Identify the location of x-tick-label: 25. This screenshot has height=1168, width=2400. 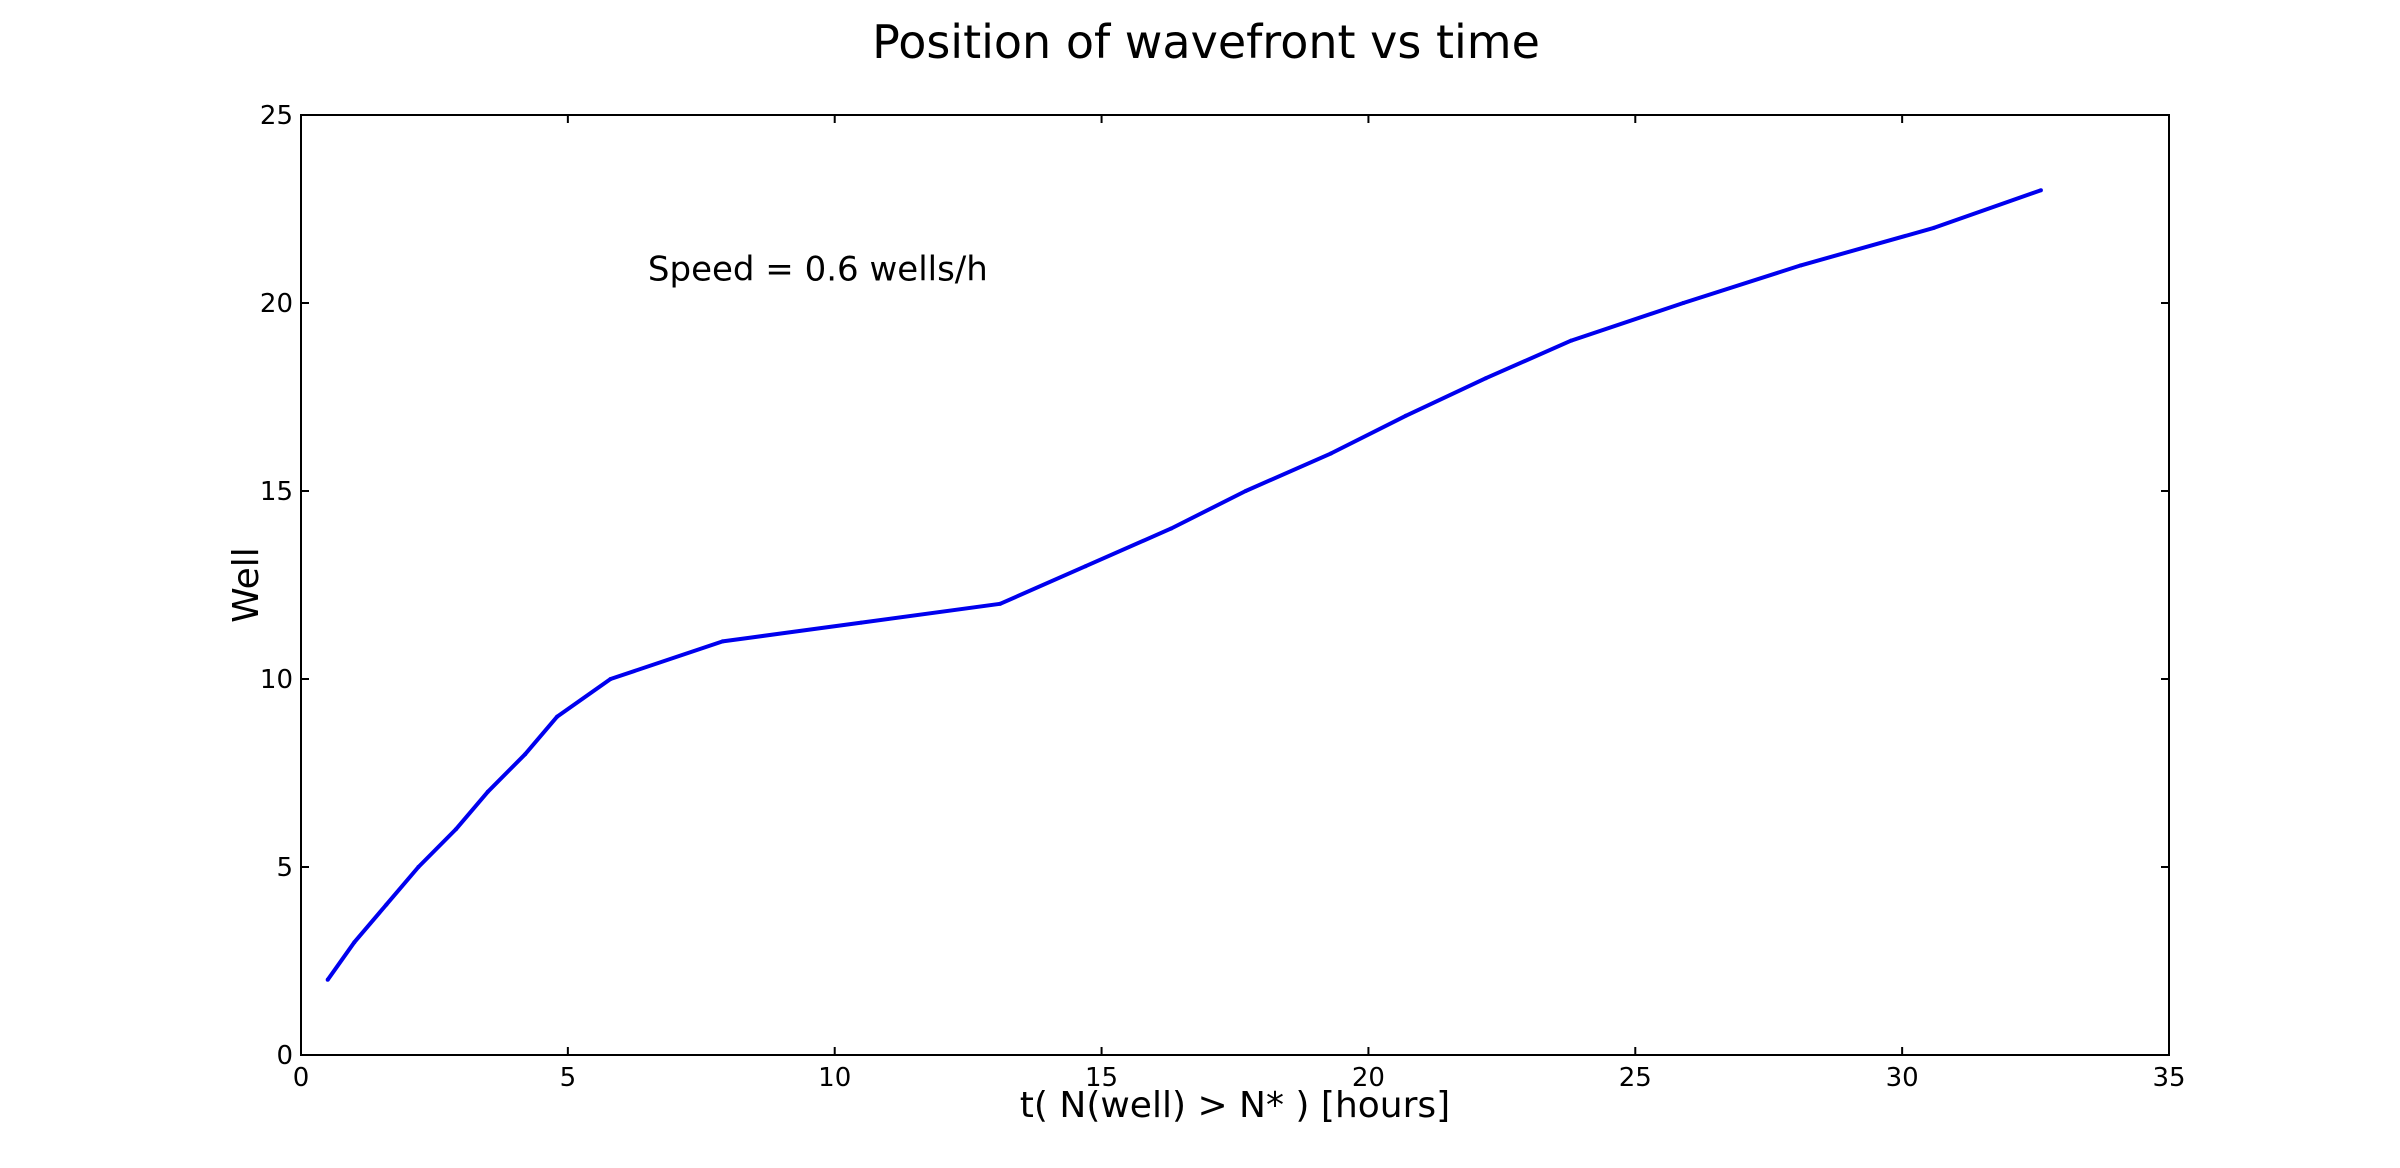
(1635, 1078).